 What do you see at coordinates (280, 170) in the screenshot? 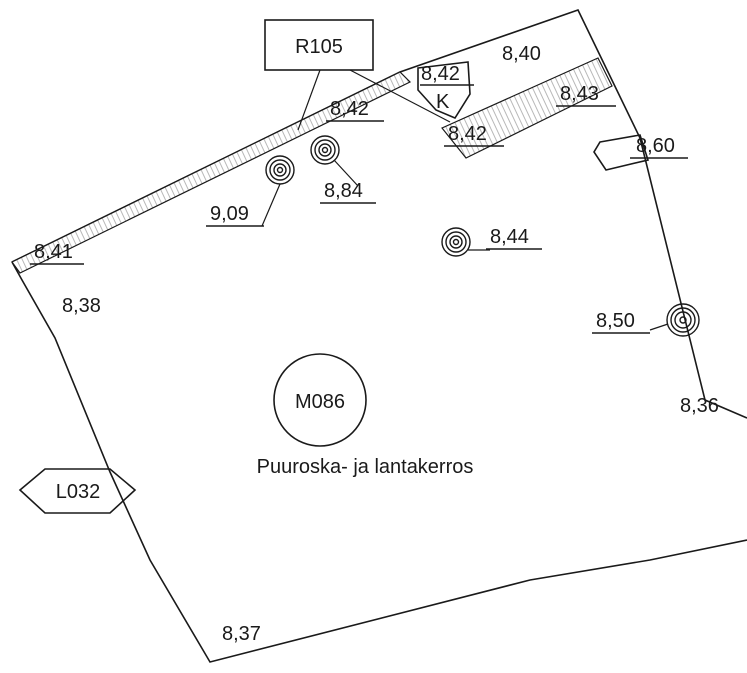
I see `post-909-icon` at bounding box center [280, 170].